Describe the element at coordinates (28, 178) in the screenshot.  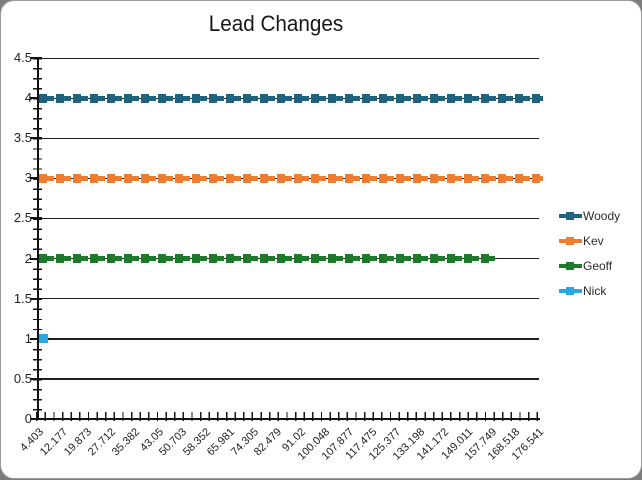
I see `y-axis-label: 3` at that location.